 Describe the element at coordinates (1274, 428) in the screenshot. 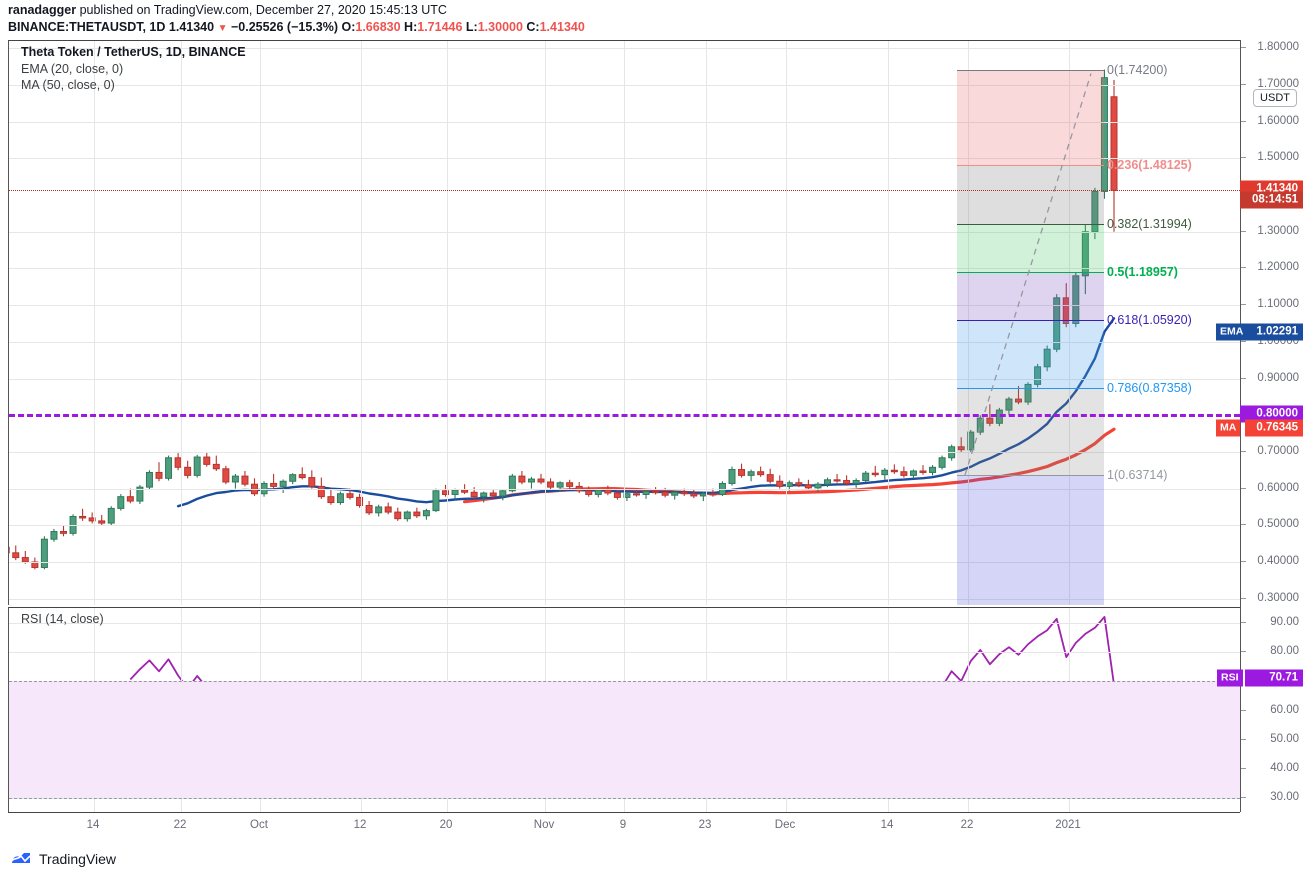

I see `ma-value-badge: 0.76345` at that location.